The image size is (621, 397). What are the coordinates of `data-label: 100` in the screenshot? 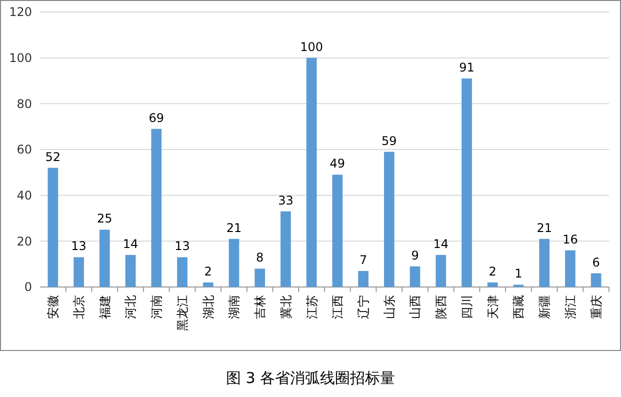 It's located at (312, 47).